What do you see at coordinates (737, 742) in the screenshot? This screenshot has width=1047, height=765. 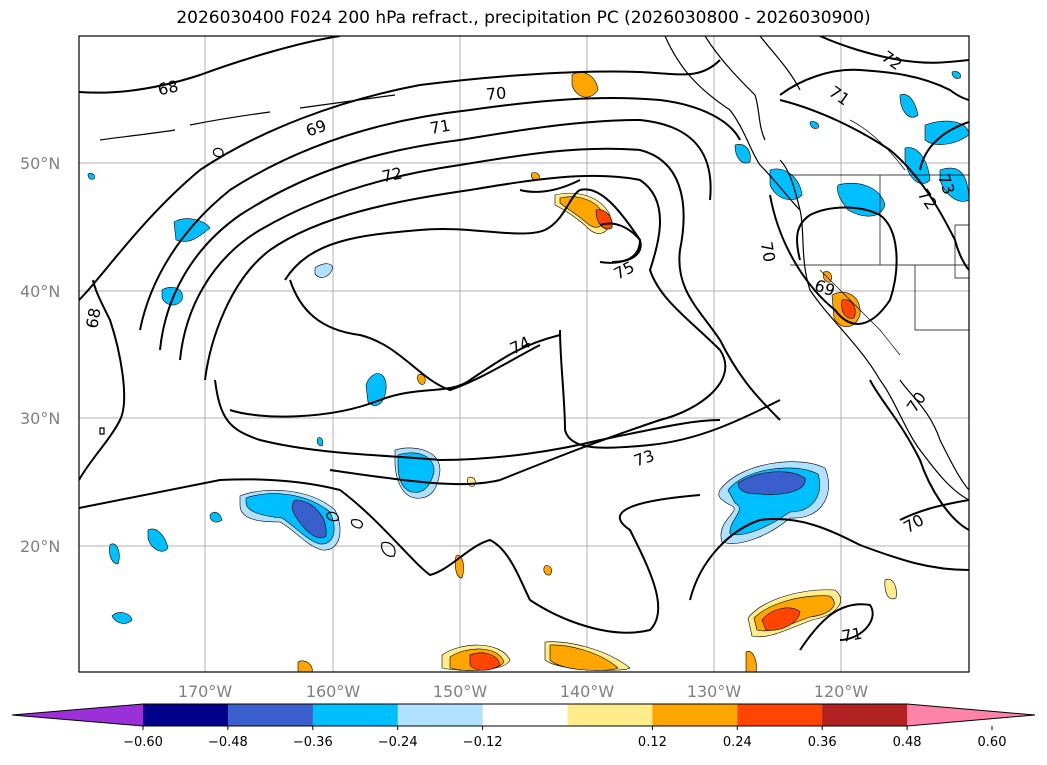 I see `colorbar-tick-label: 0.24` at bounding box center [737, 742].